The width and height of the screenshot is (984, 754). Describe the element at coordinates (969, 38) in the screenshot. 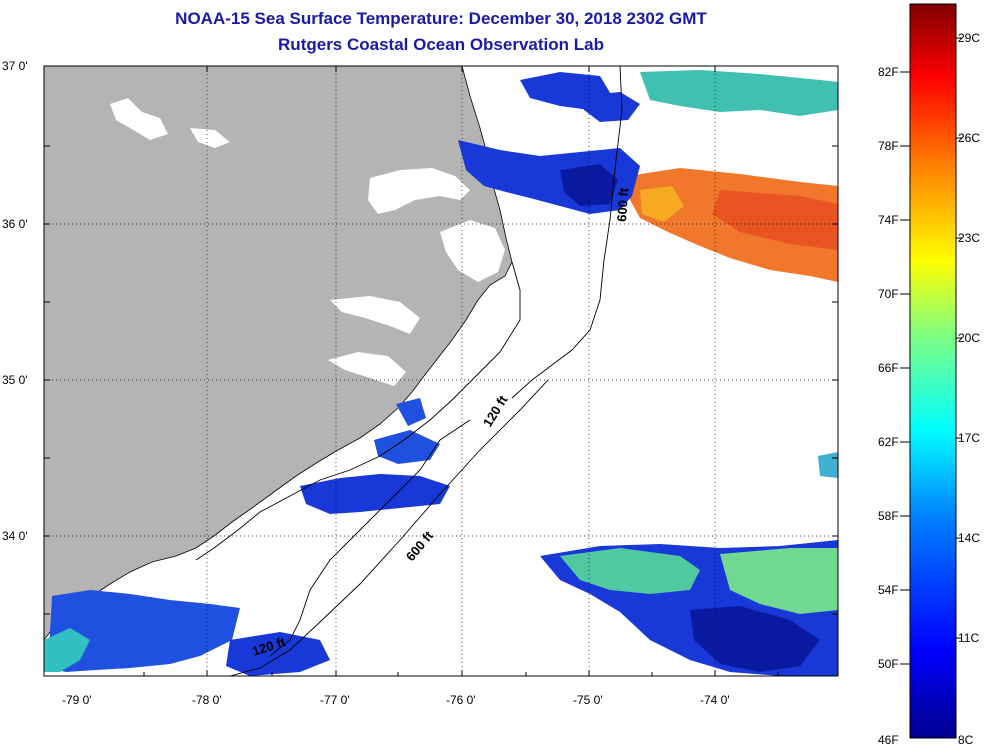

I see `cb-c-29: 29C` at that location.